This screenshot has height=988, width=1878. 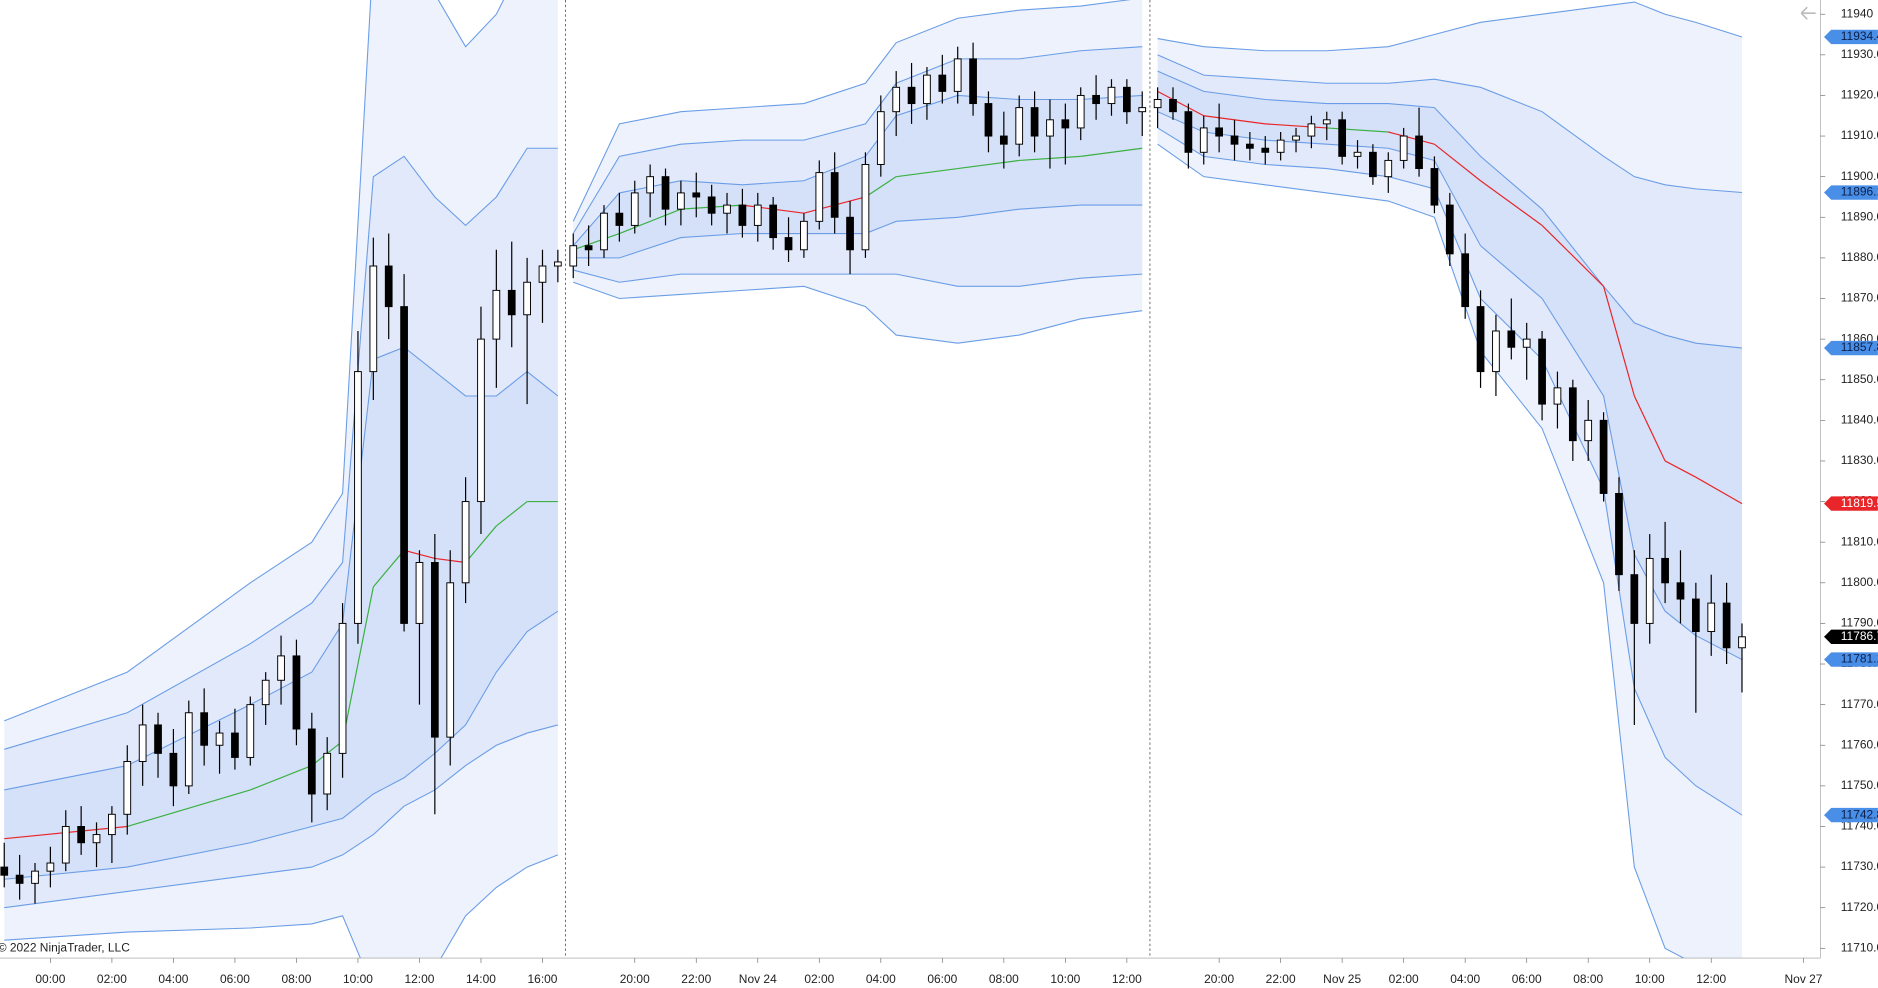 I want to click on x-tick-label: 14:00, so click(x=481, y=979).